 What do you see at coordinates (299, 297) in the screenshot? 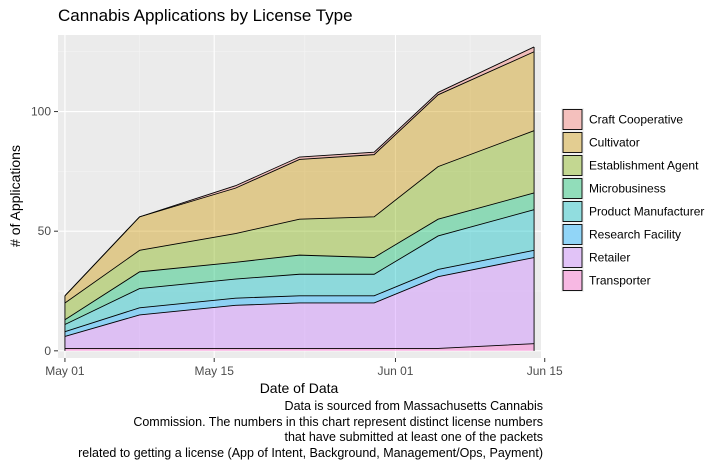
I see `series-line-retailer` at bounding box center [299, 297].